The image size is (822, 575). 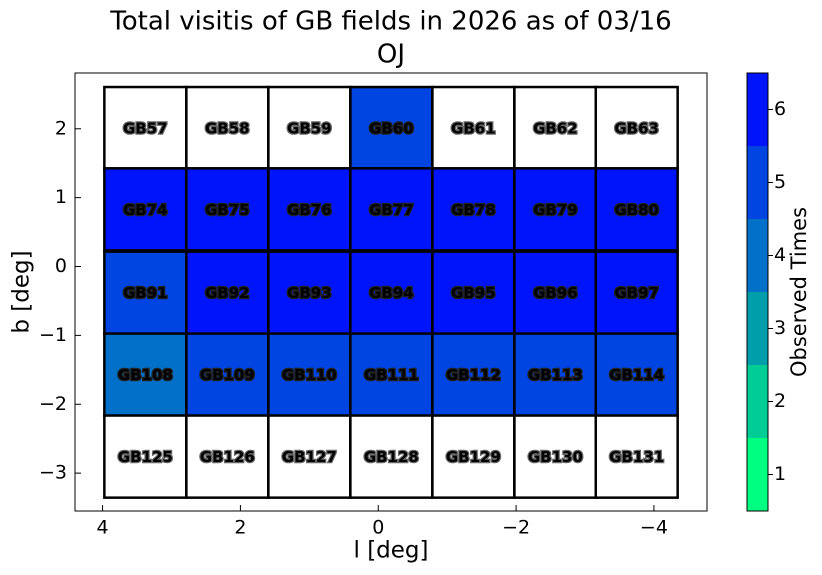 What do you see at coordinates (145, 129) in the screenshot?
I see `cell-label: GB57` at bounding box center [145, 129].